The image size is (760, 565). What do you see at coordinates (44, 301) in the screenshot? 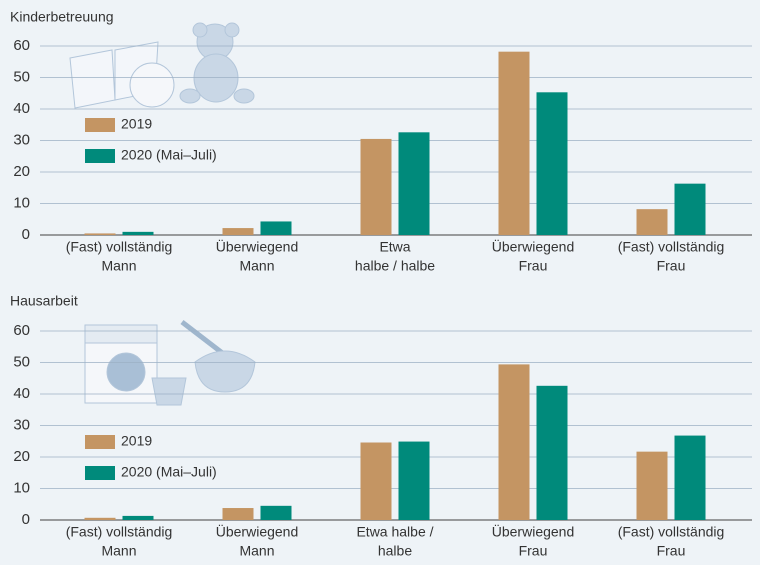
I see `chart-title: Hausarbeit` at bounding box center [44, 301].